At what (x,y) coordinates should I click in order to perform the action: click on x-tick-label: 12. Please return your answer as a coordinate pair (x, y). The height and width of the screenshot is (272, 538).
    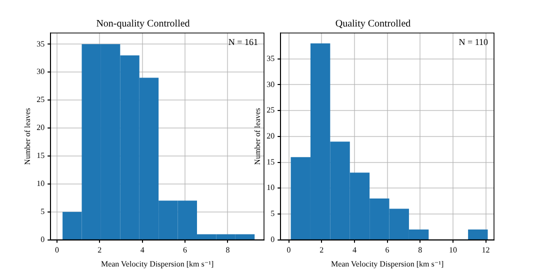
    Looking at the image, I should click on (486, 250).